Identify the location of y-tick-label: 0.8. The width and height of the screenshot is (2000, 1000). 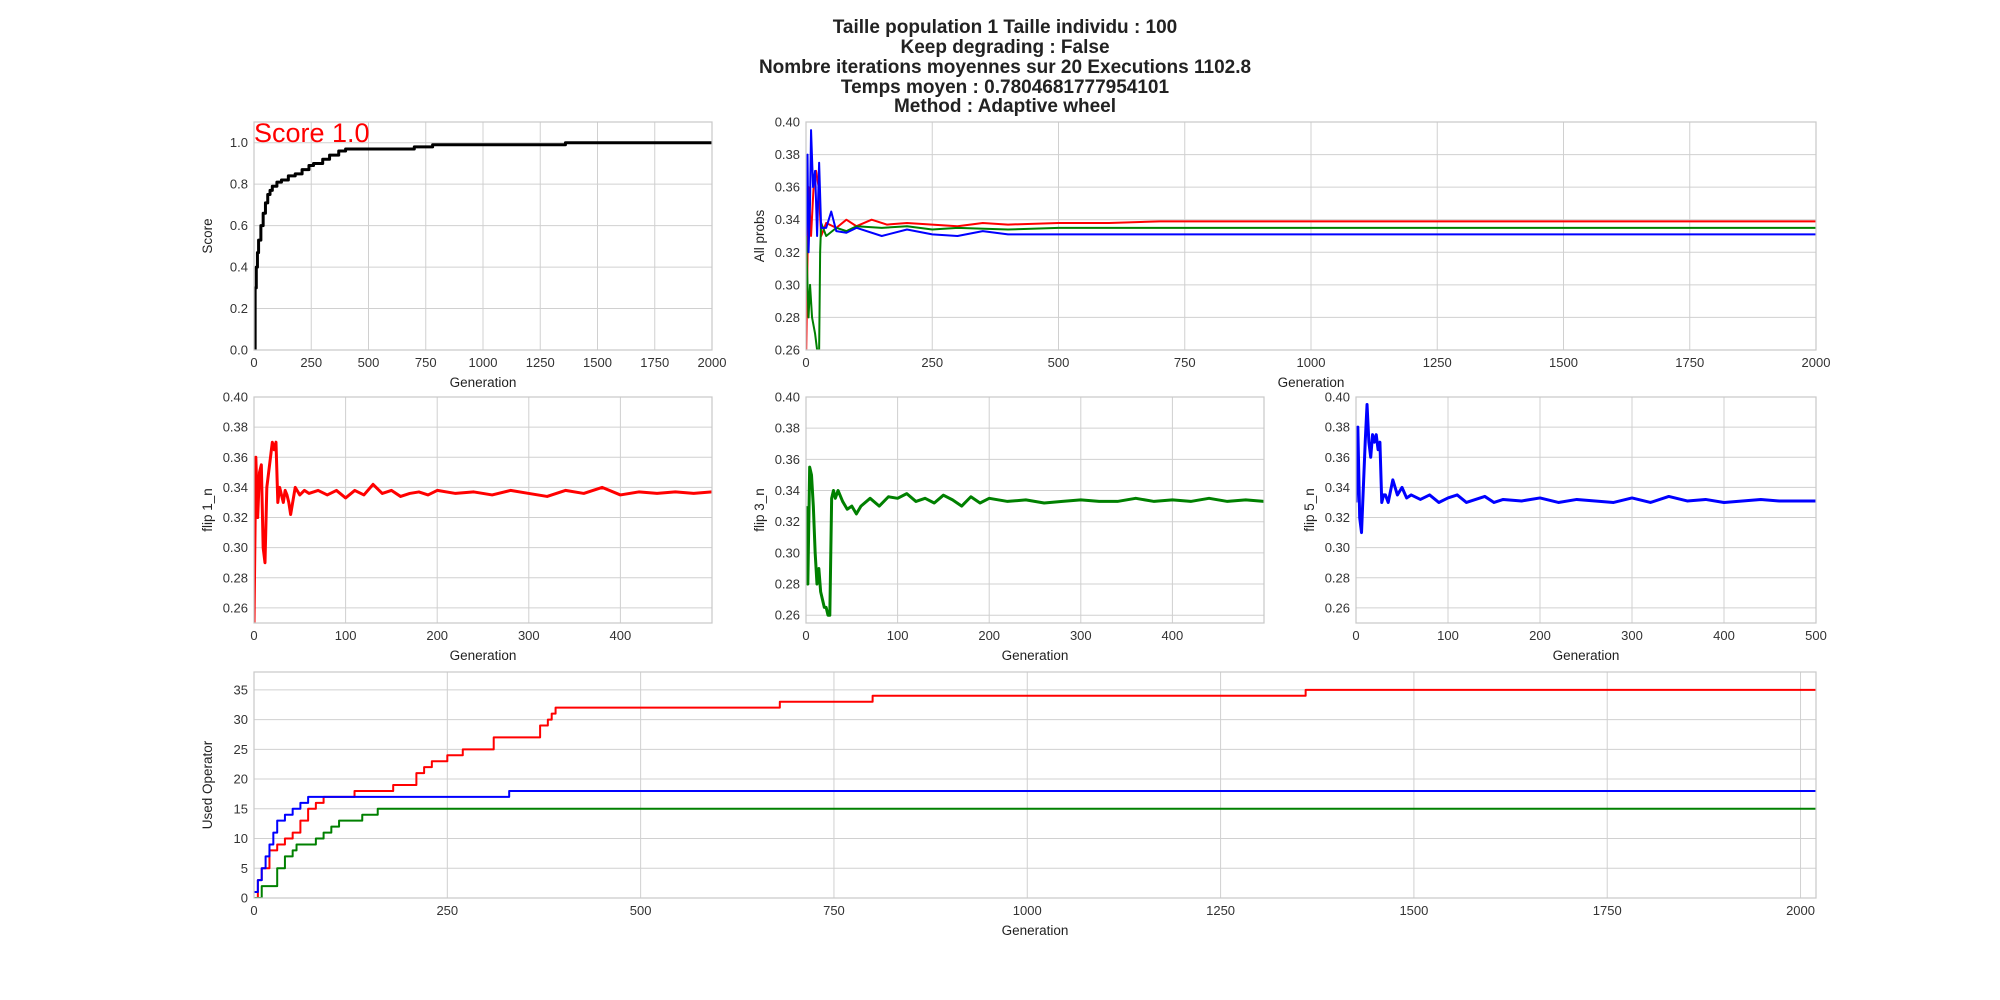
(239, 184).